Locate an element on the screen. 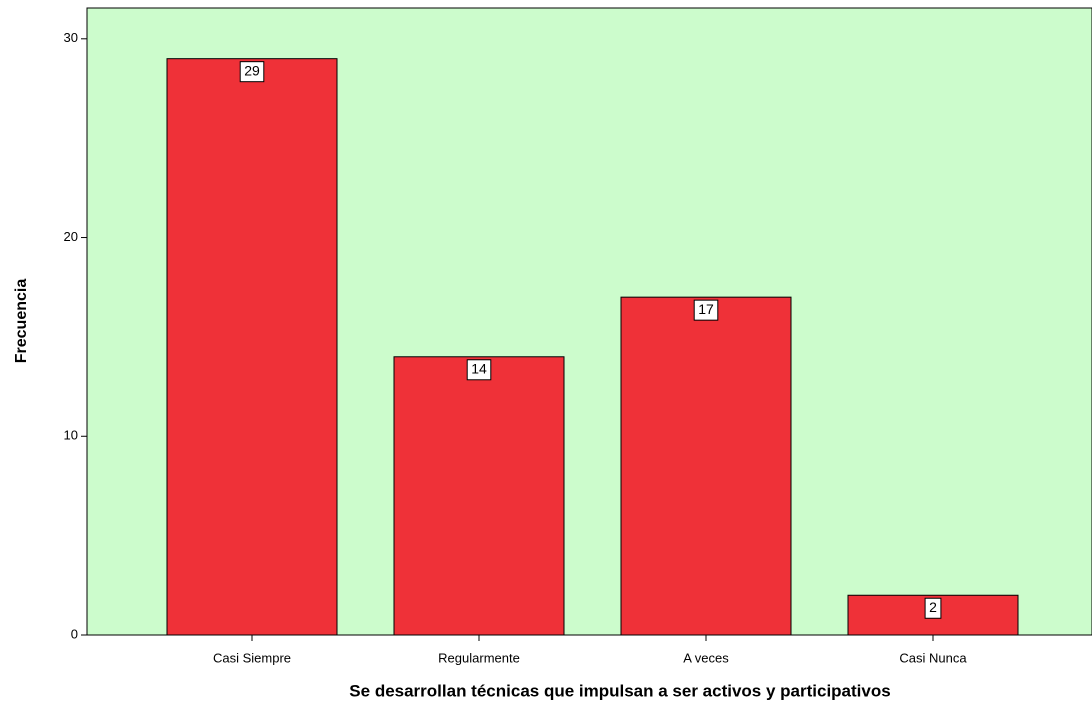 The width and height of the screenshot is (1092, 708). data-label: 29 is located at coordinates (252, 70).